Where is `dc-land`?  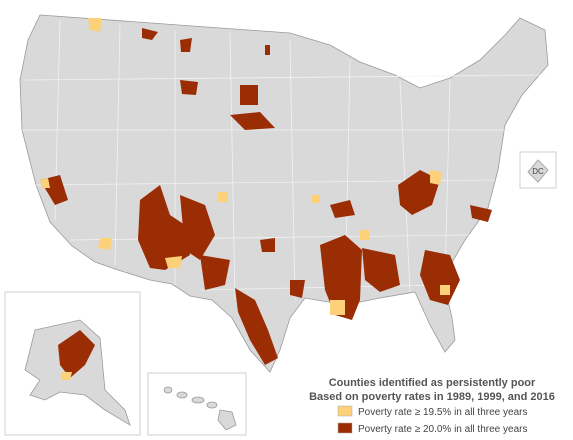 dc-land is located at coordinates (538, 171).